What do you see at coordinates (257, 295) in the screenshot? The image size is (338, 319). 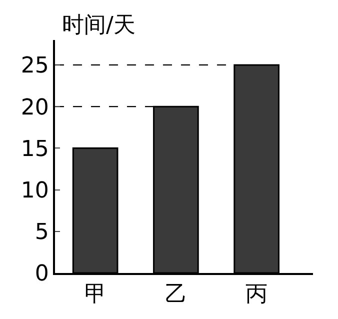 I see `x-tick-label: 丙` at bounding box center [257, 295].